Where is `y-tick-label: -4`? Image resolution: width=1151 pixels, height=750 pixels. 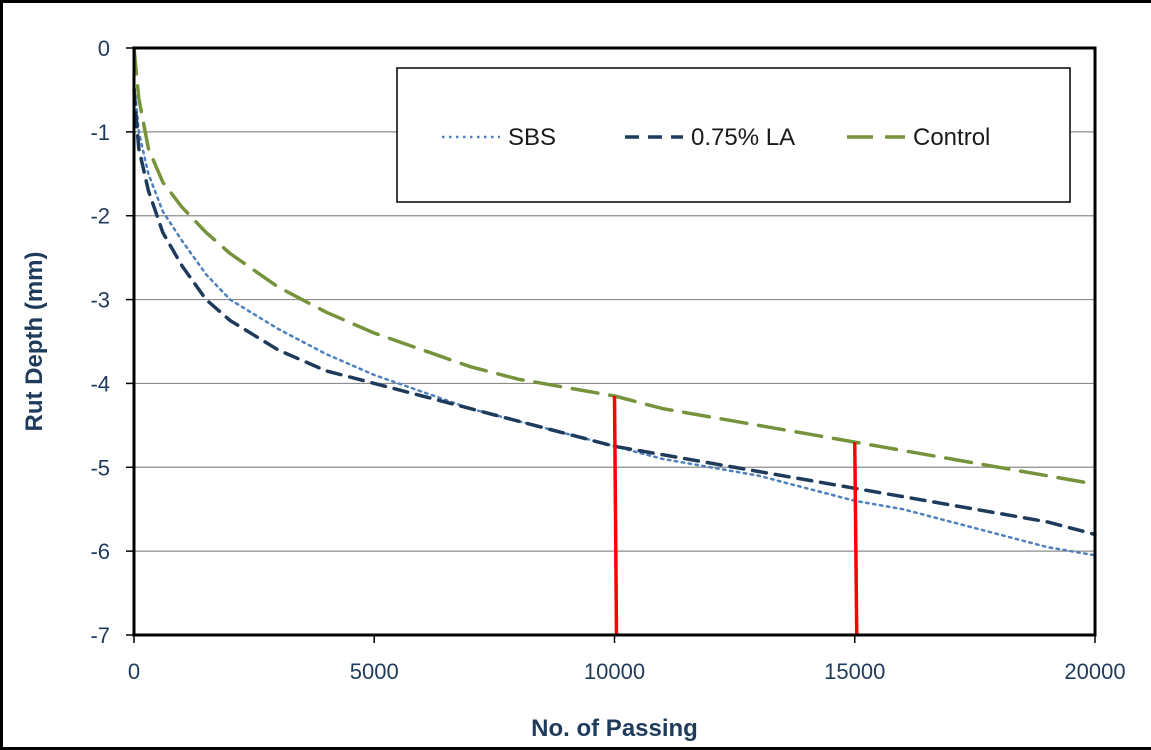 y-tick-label: -4 is located at coordinates (100, 383).